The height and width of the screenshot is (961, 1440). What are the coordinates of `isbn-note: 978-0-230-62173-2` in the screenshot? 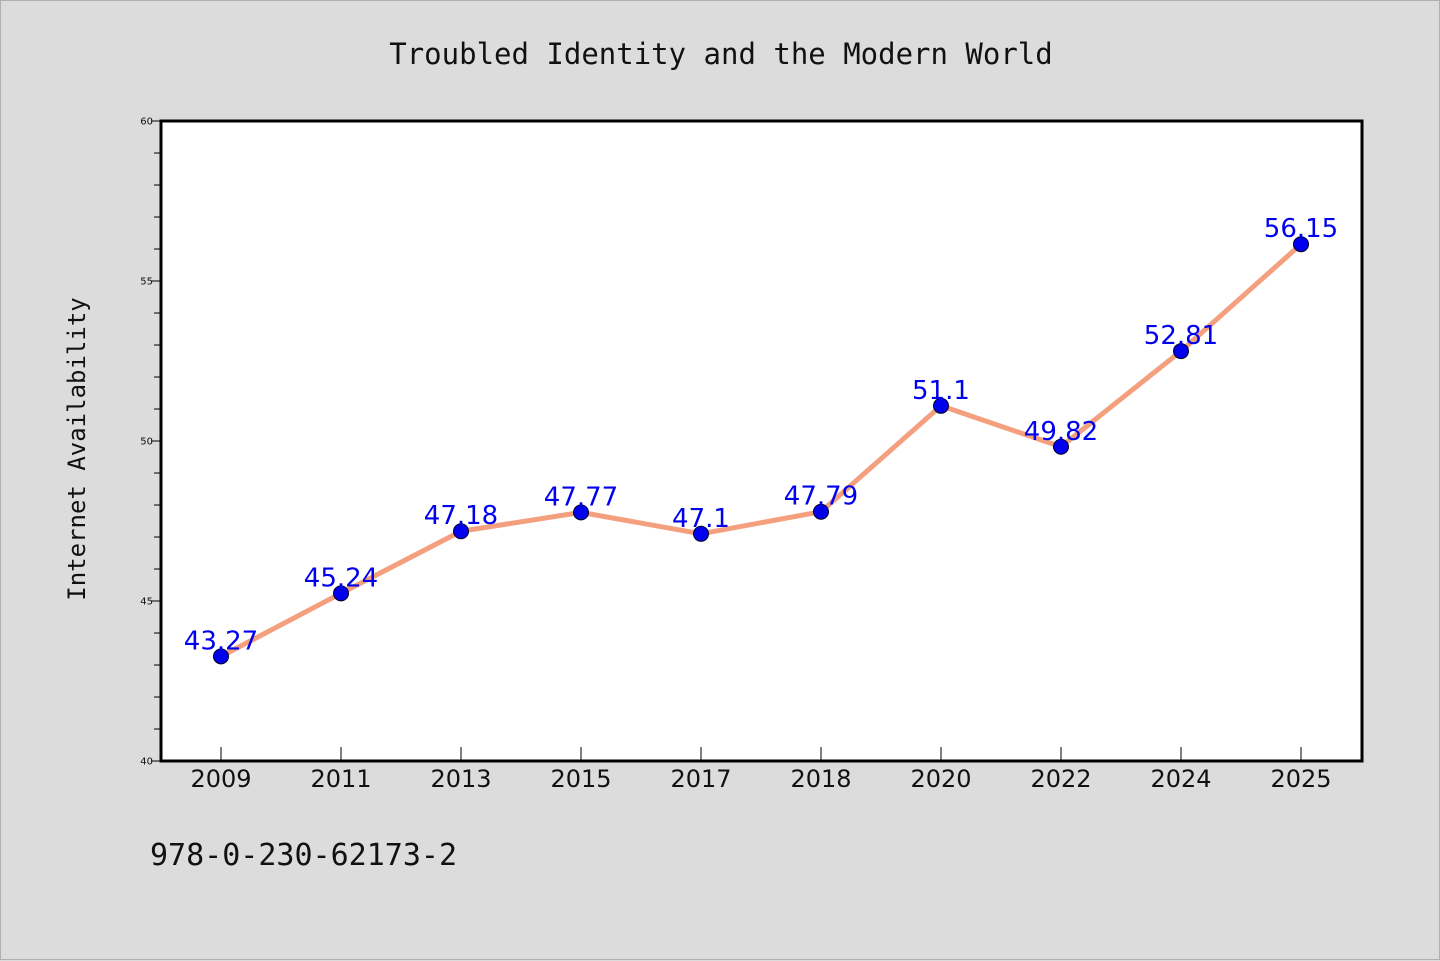 It's located at (303, 855).